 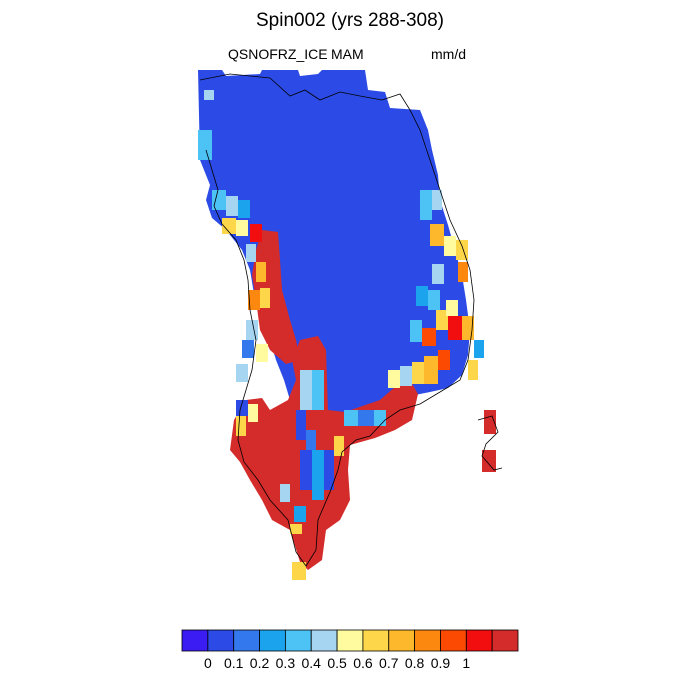 I want to click on island-outline, so click(x=490, y=443).